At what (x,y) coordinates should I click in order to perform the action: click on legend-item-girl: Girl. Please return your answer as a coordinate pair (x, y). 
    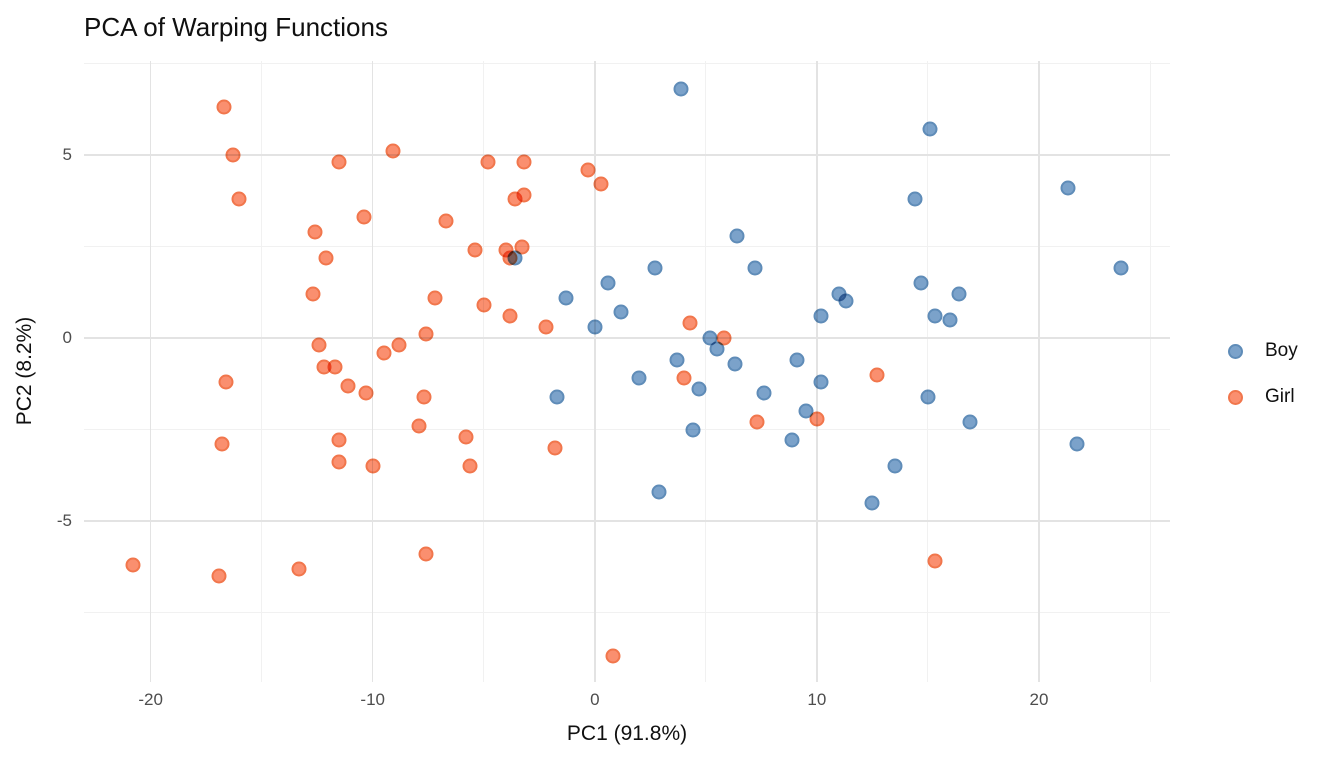
    Looking at the image, I should click on (1258, 397).